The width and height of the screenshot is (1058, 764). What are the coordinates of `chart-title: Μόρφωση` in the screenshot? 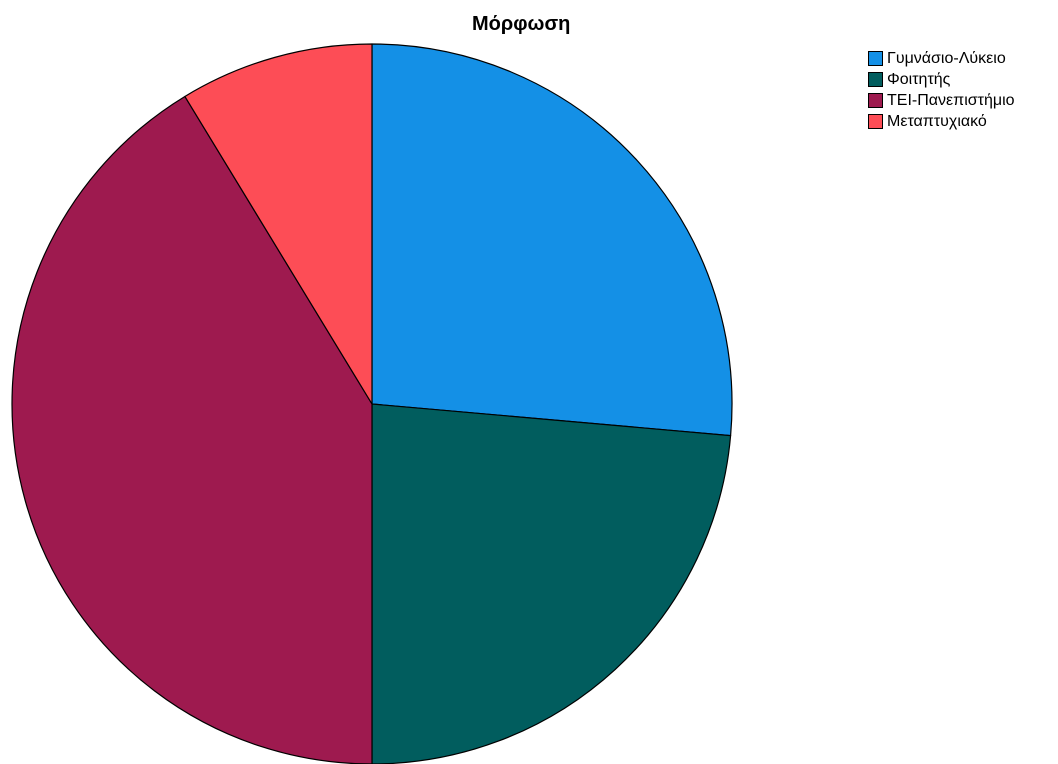 It's located at (521, 24).